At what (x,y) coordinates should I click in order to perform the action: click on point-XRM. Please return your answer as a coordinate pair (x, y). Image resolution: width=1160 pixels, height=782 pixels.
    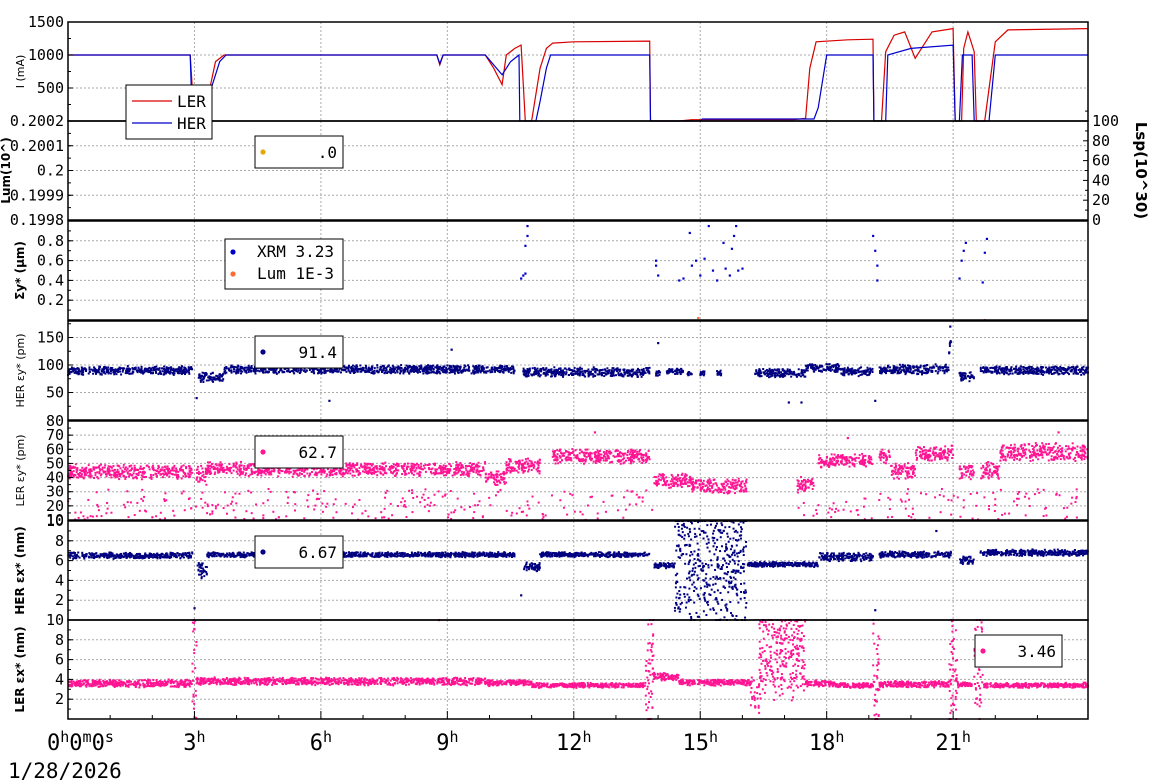
    Looking at the image, I should click on (729, 275).